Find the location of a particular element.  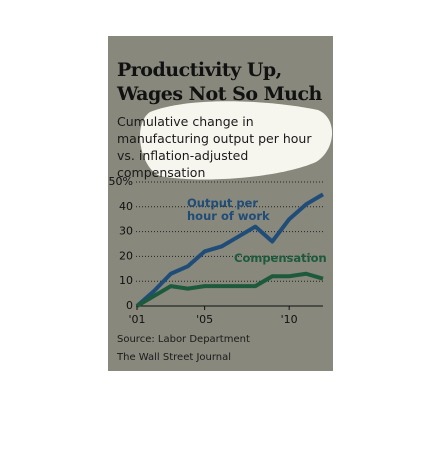

x-tick-label: '01 is located at coordinates (136, 319).